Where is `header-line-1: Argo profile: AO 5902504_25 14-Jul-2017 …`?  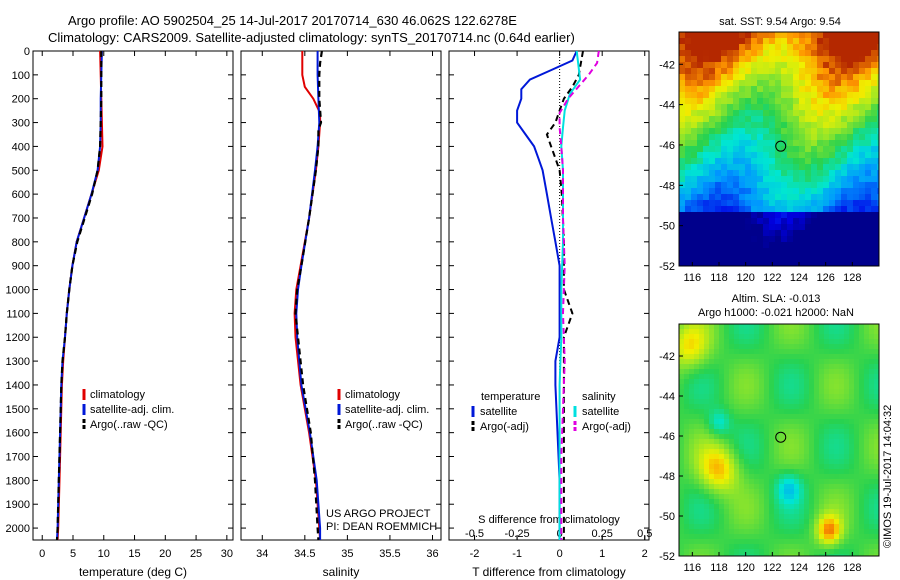 header-line-1: Argo profile: AO 5902504_25 14-Jul-2017 … is located at coordinates (292, 20).